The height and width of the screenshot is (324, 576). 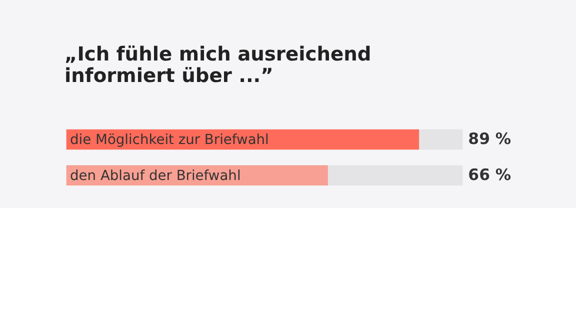 I want to click on y-tick-label: den Ablauf der Briefwahl, so click(x=155, y=176).